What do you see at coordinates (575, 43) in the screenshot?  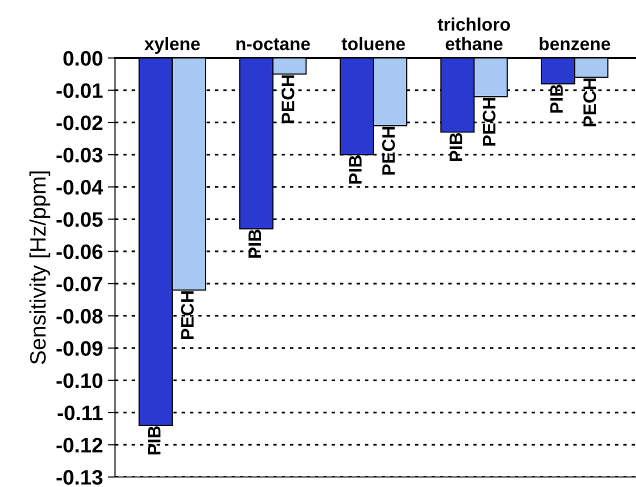 I see `x-tick-label: benzene` at bounding box center [575, 43].